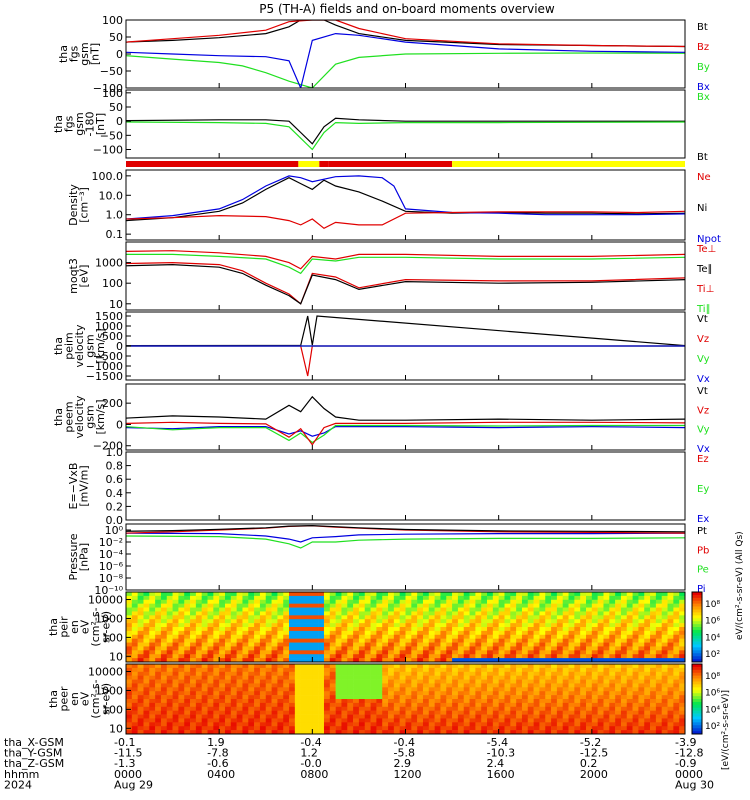 Image resolution: width=750 pixels, height=800 pixels. Describe the element at coordinates (314, 774) in the screenshot. I see `footer-value: 0800` at that location.